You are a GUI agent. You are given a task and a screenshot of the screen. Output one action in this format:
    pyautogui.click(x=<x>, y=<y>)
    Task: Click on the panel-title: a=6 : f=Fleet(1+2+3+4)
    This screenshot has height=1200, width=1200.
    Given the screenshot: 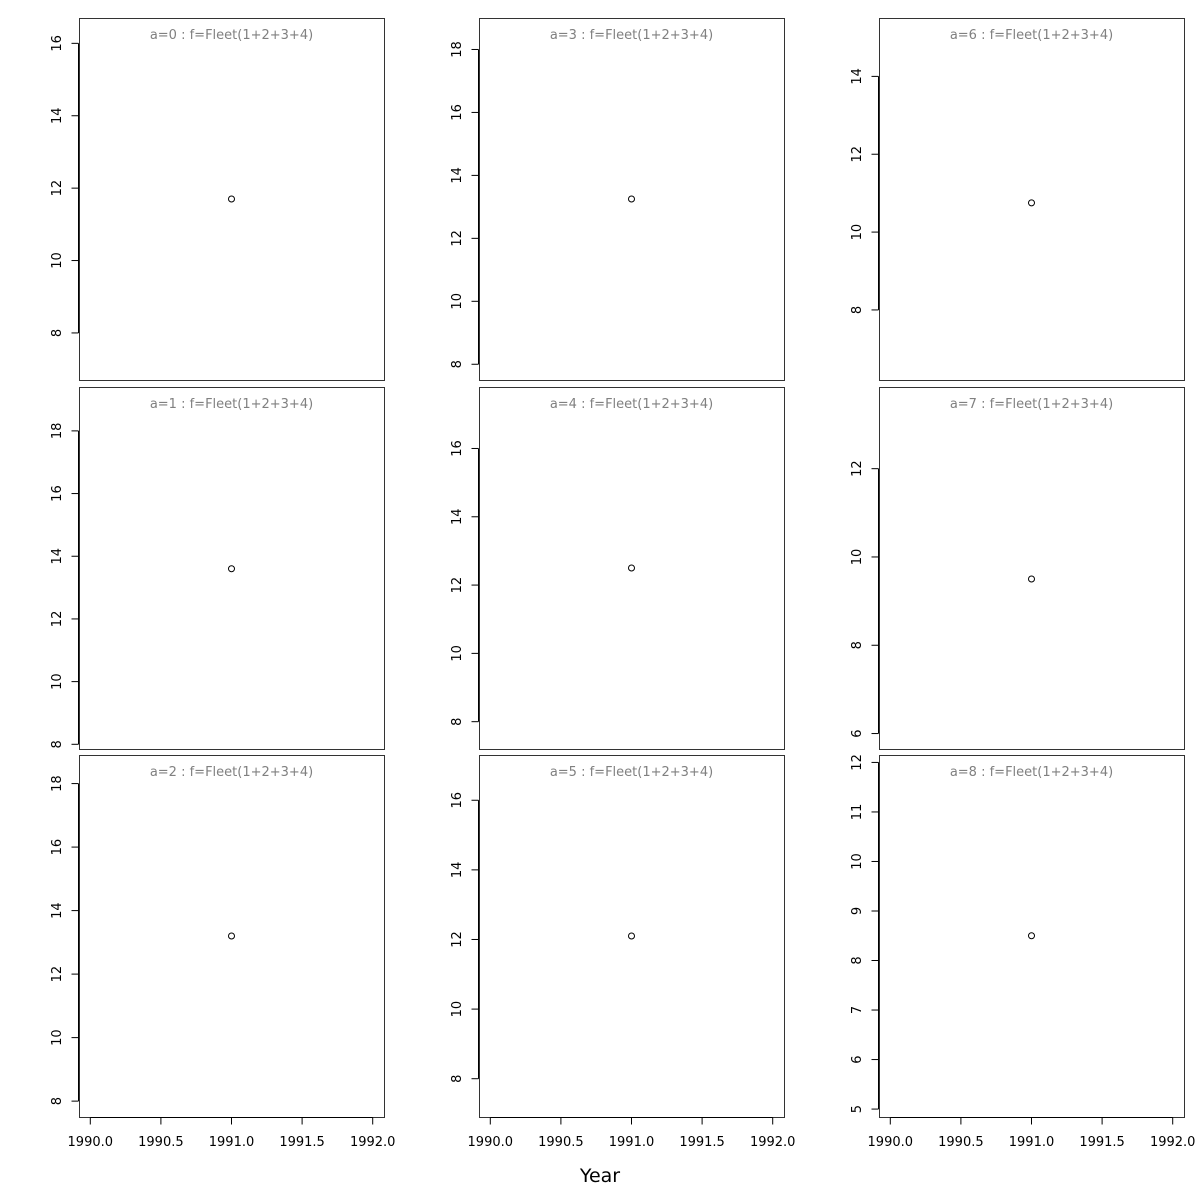 What is the action you would take?
    pyautogui.click(x=1031, y=35)
    